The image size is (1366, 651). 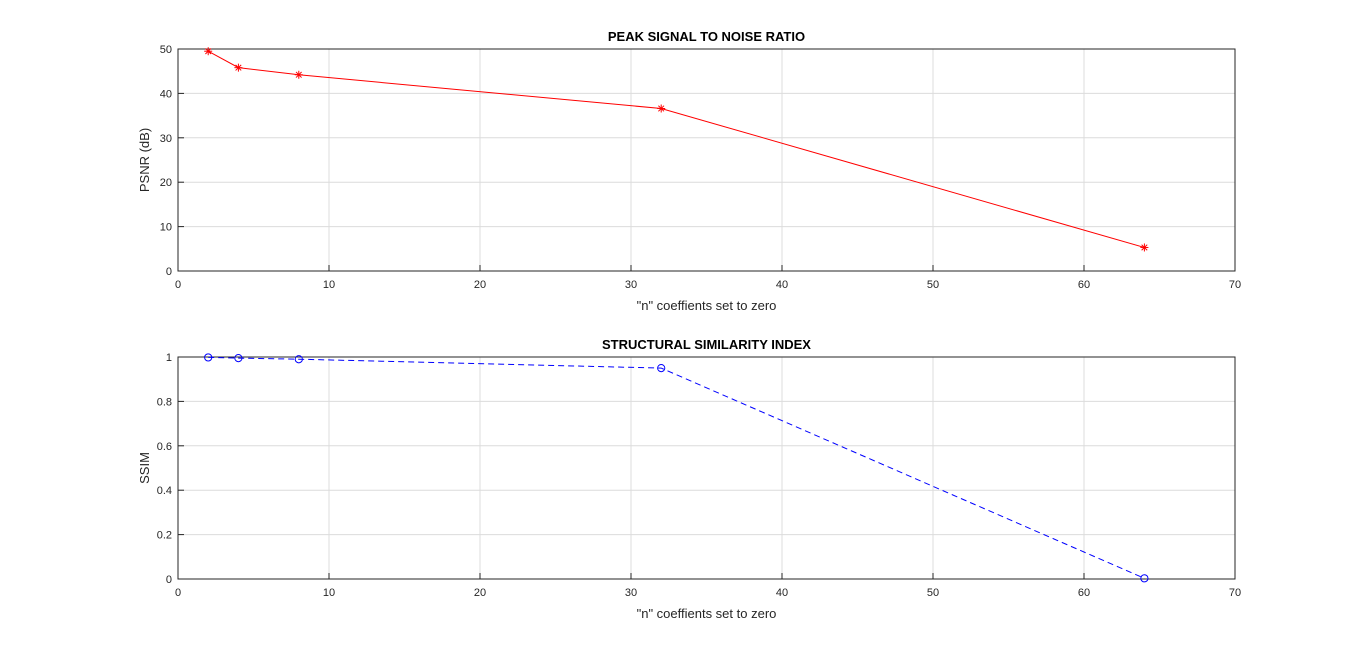 What do you see at coordinates (166, 183) in the screenshot?
I see `psnr-y-tick-label: 20` at bounding box center [166, 183].